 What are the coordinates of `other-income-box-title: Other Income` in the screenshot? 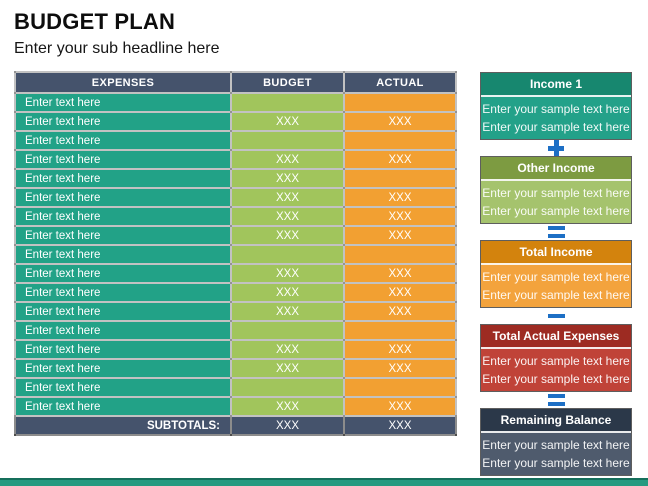 It's located at (556, 169).